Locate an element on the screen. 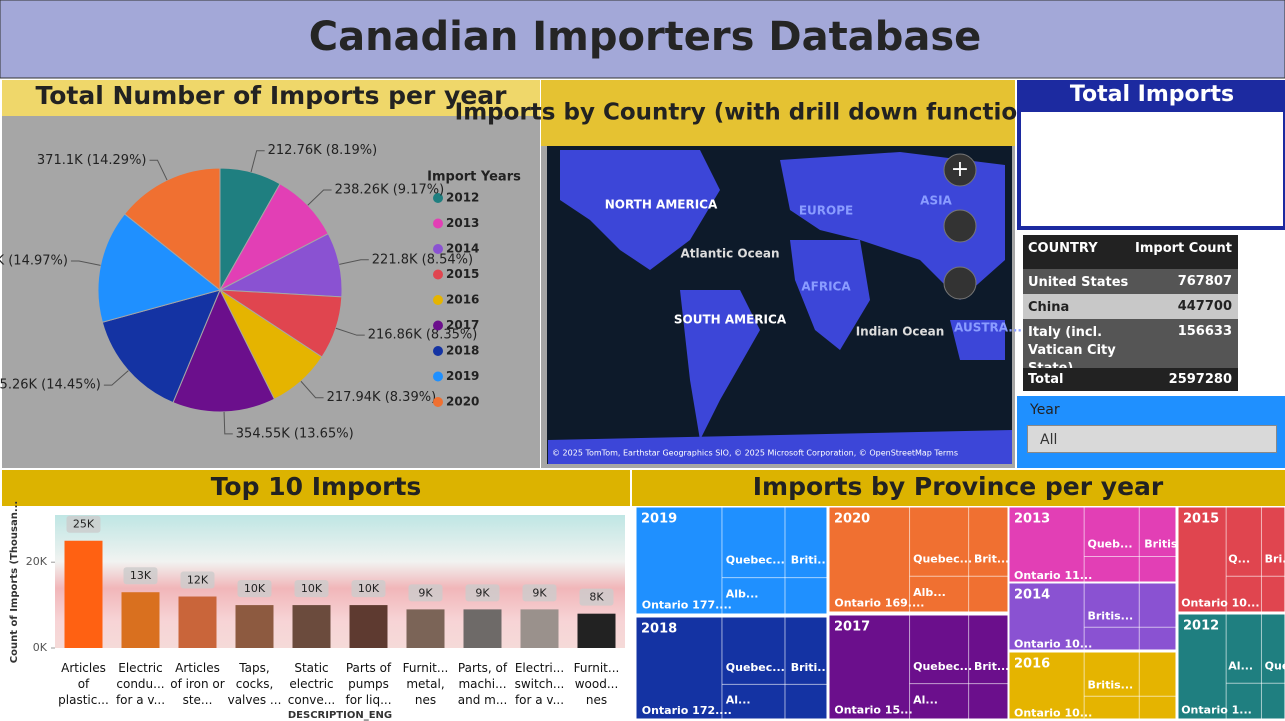 Image resolution: width=1285 pixels, height=721 pixels. data-label: 12K is located at coordinates (198, 580).